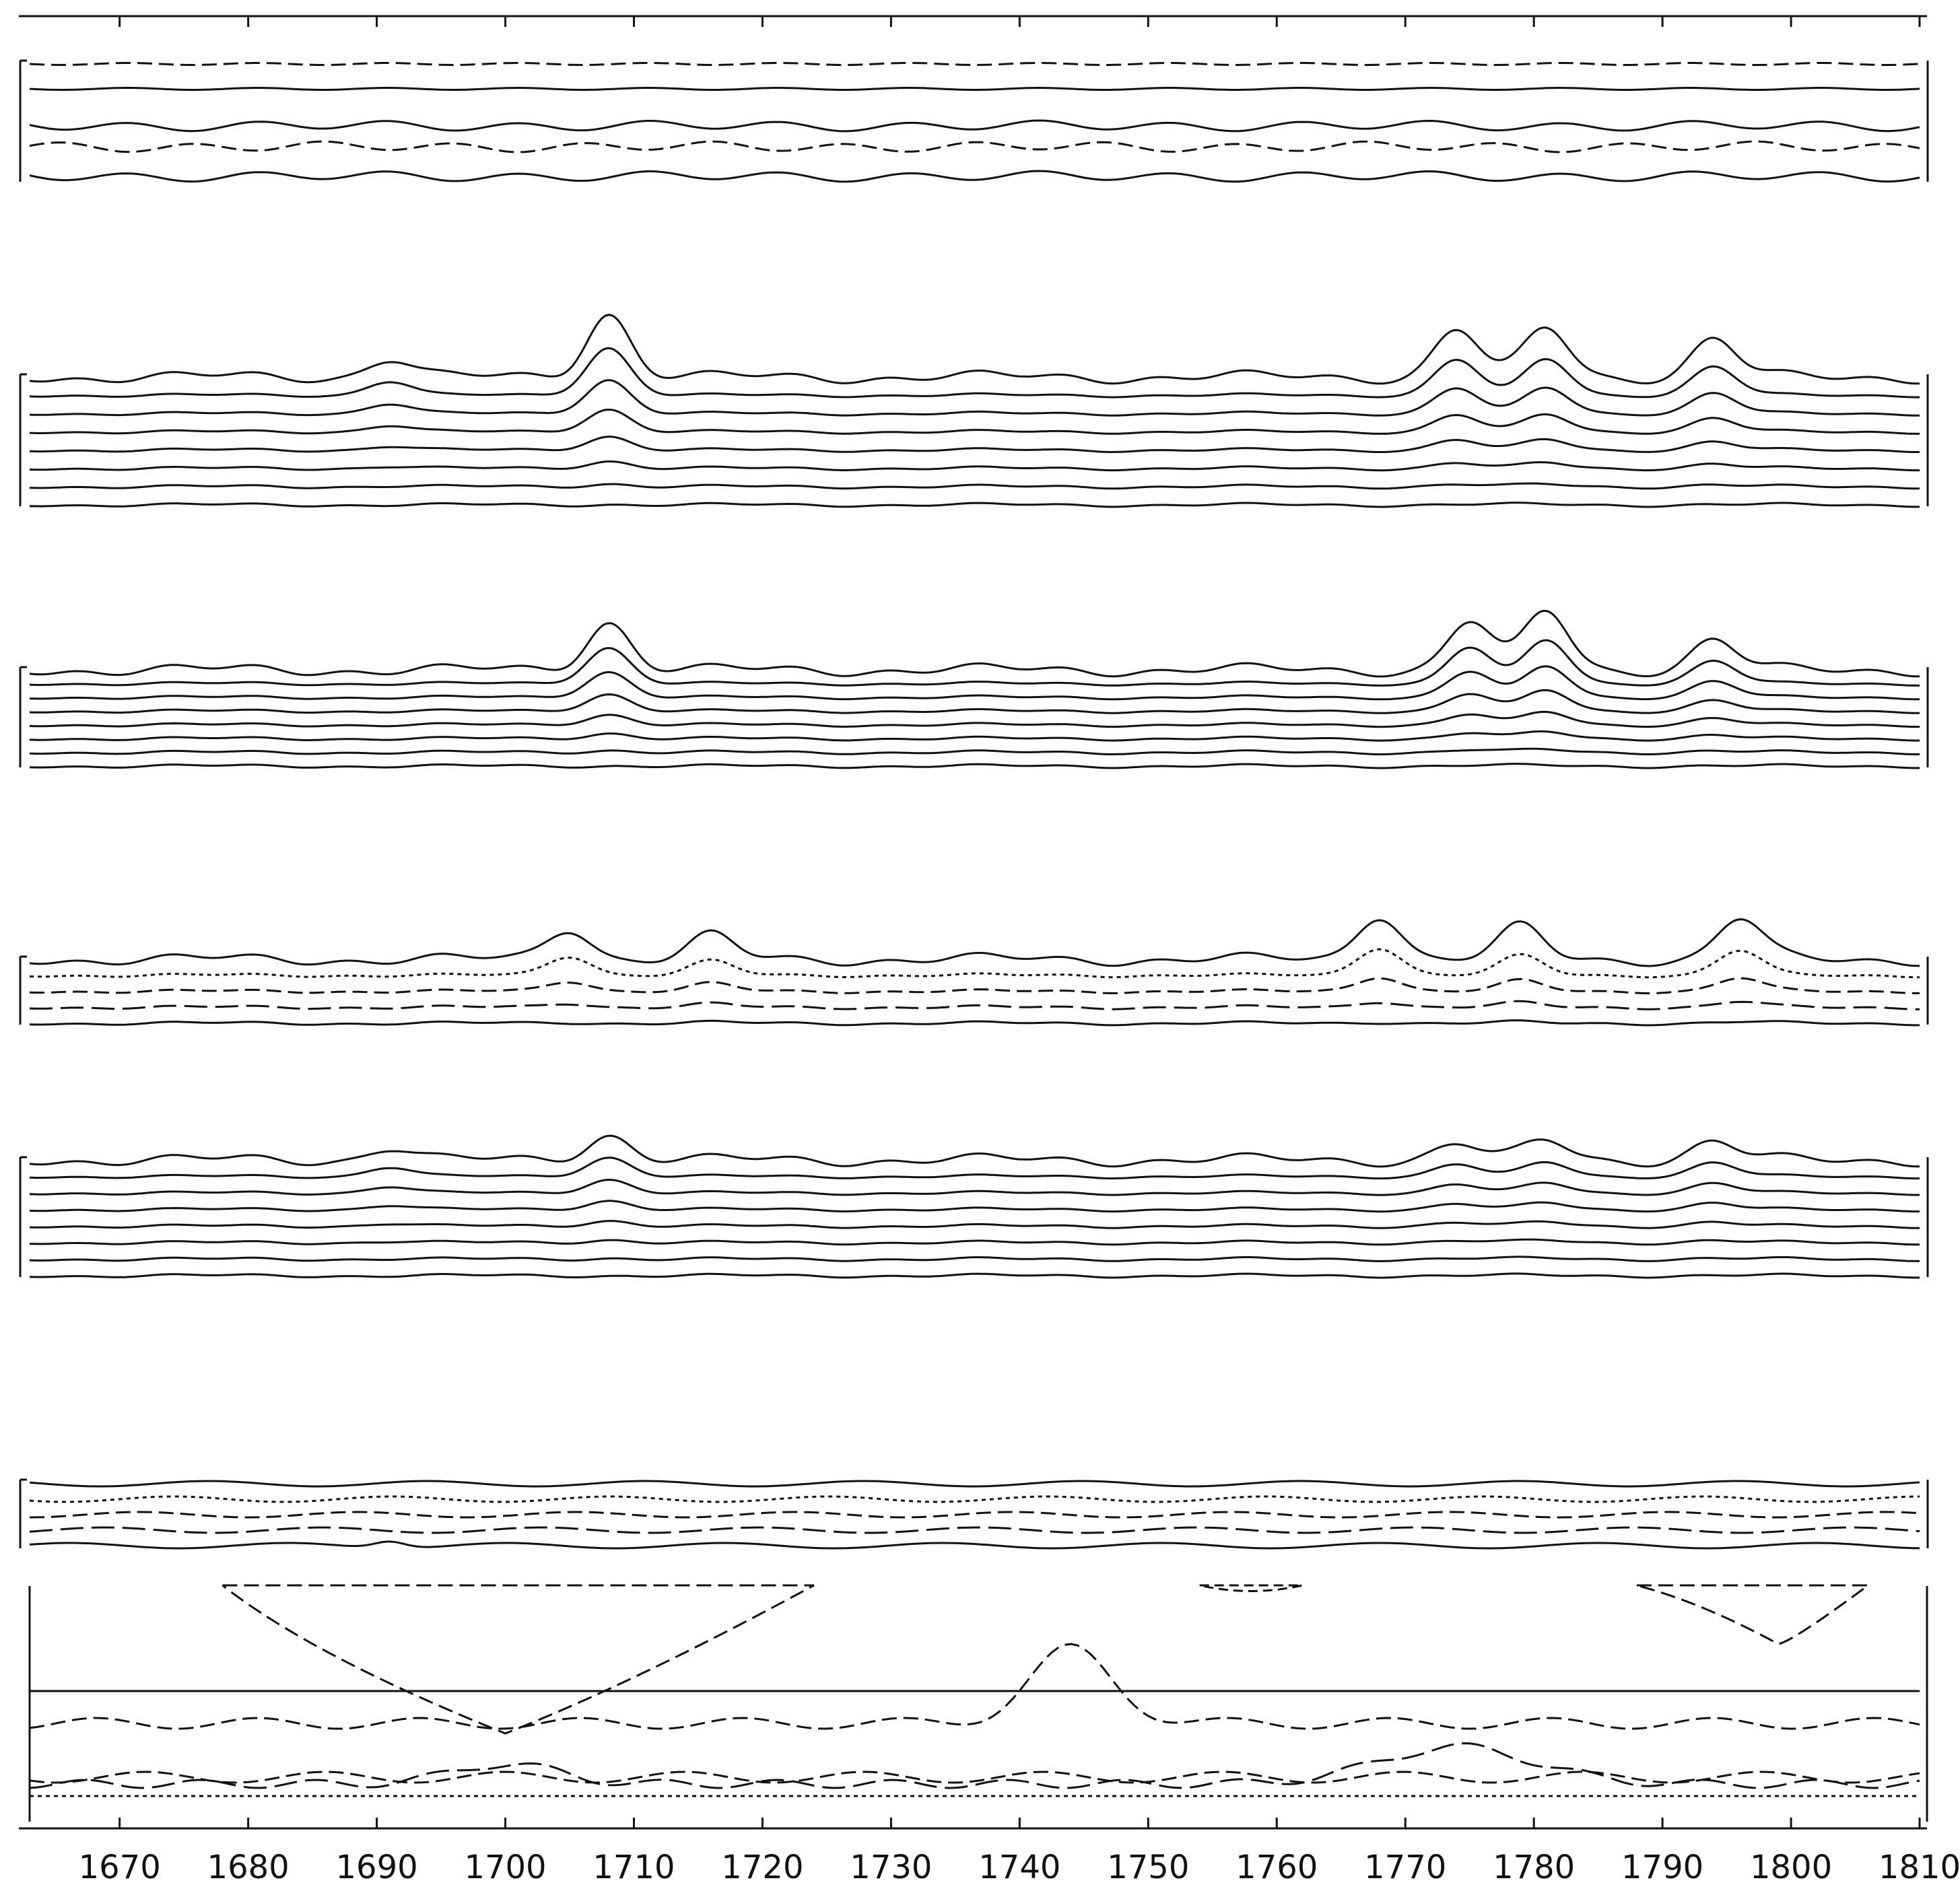  I want to click on x-tick-label: 1780, so click(1534, 1867).